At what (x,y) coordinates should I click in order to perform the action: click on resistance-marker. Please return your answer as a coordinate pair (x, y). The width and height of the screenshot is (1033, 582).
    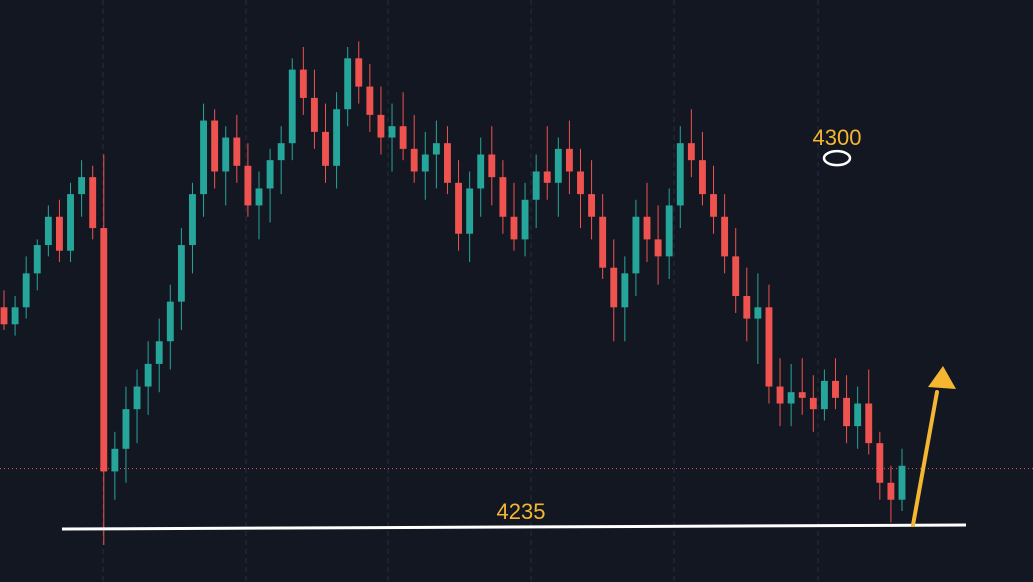
    Looking at the image, I should click on (837, 158).